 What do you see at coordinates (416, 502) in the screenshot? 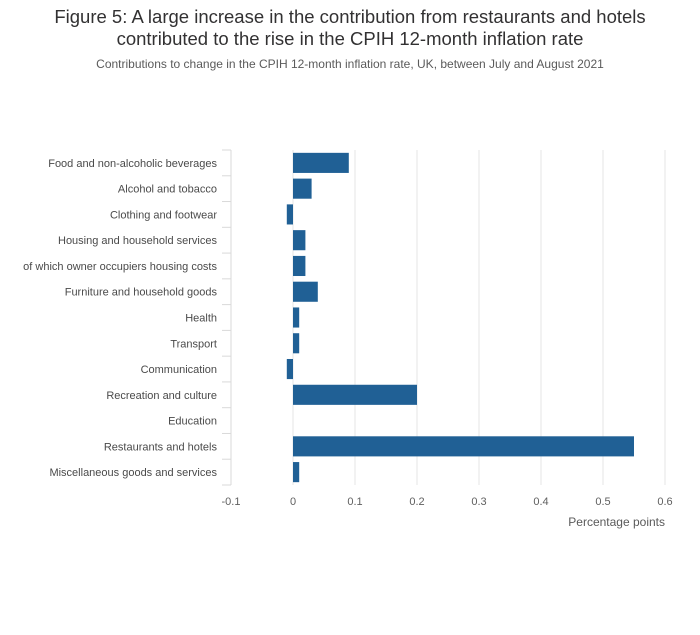
I see `x-tick-label: 0.2` at bounding box center [416, 502].